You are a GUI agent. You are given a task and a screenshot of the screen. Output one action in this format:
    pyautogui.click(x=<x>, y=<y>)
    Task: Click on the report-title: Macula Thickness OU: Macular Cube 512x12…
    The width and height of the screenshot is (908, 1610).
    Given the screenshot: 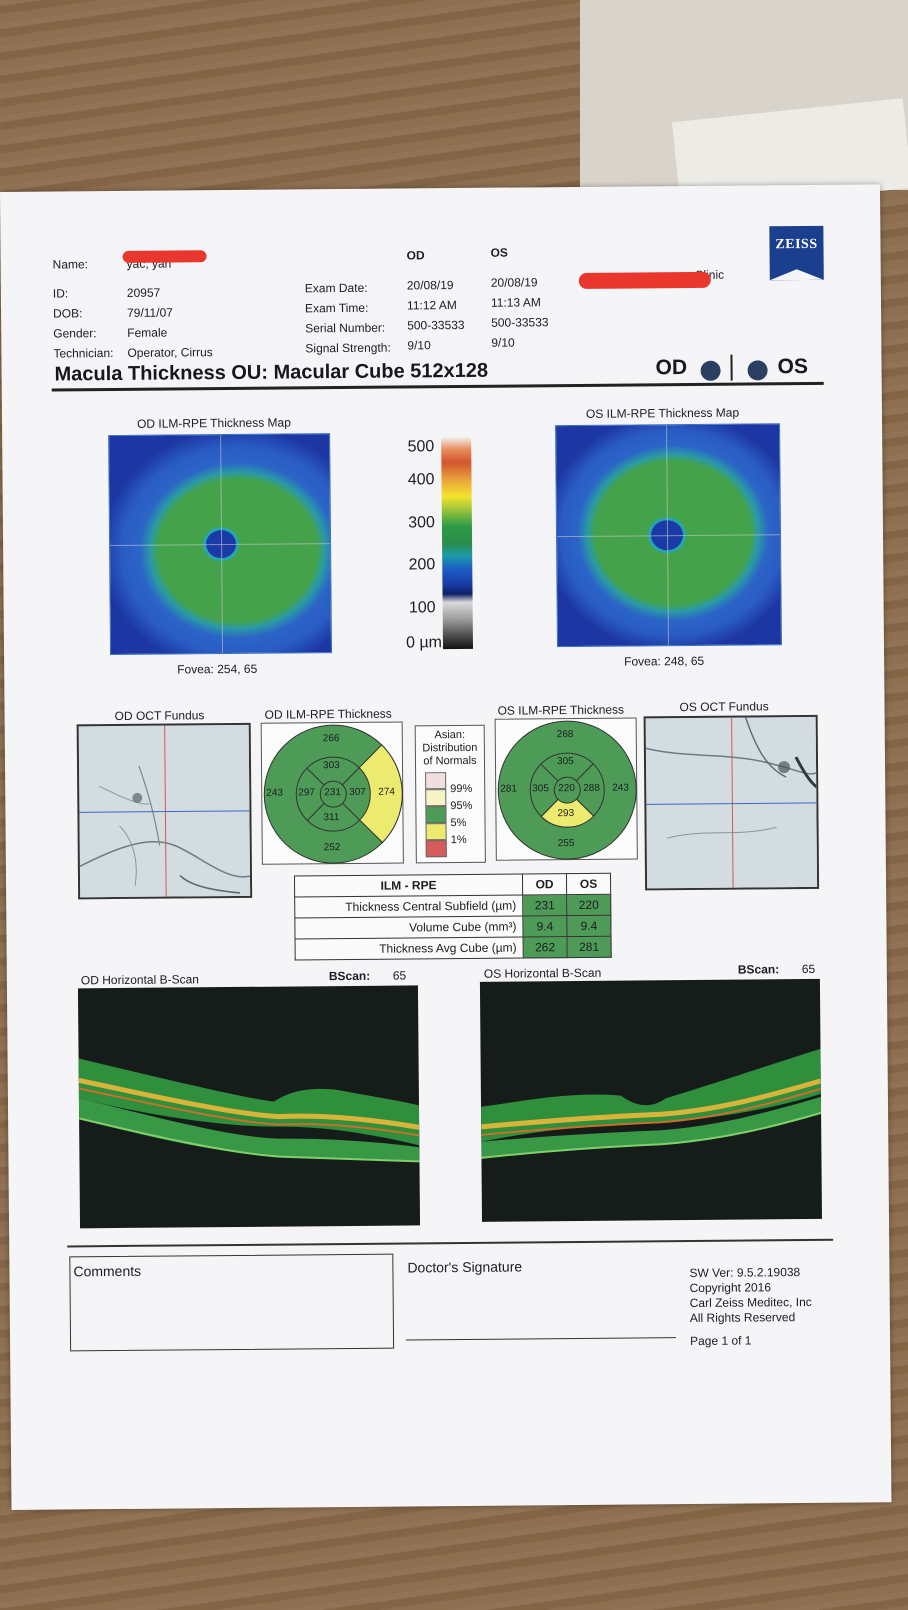 What is the action you would take?
    pyautogui.click(x=271, y=372)
    